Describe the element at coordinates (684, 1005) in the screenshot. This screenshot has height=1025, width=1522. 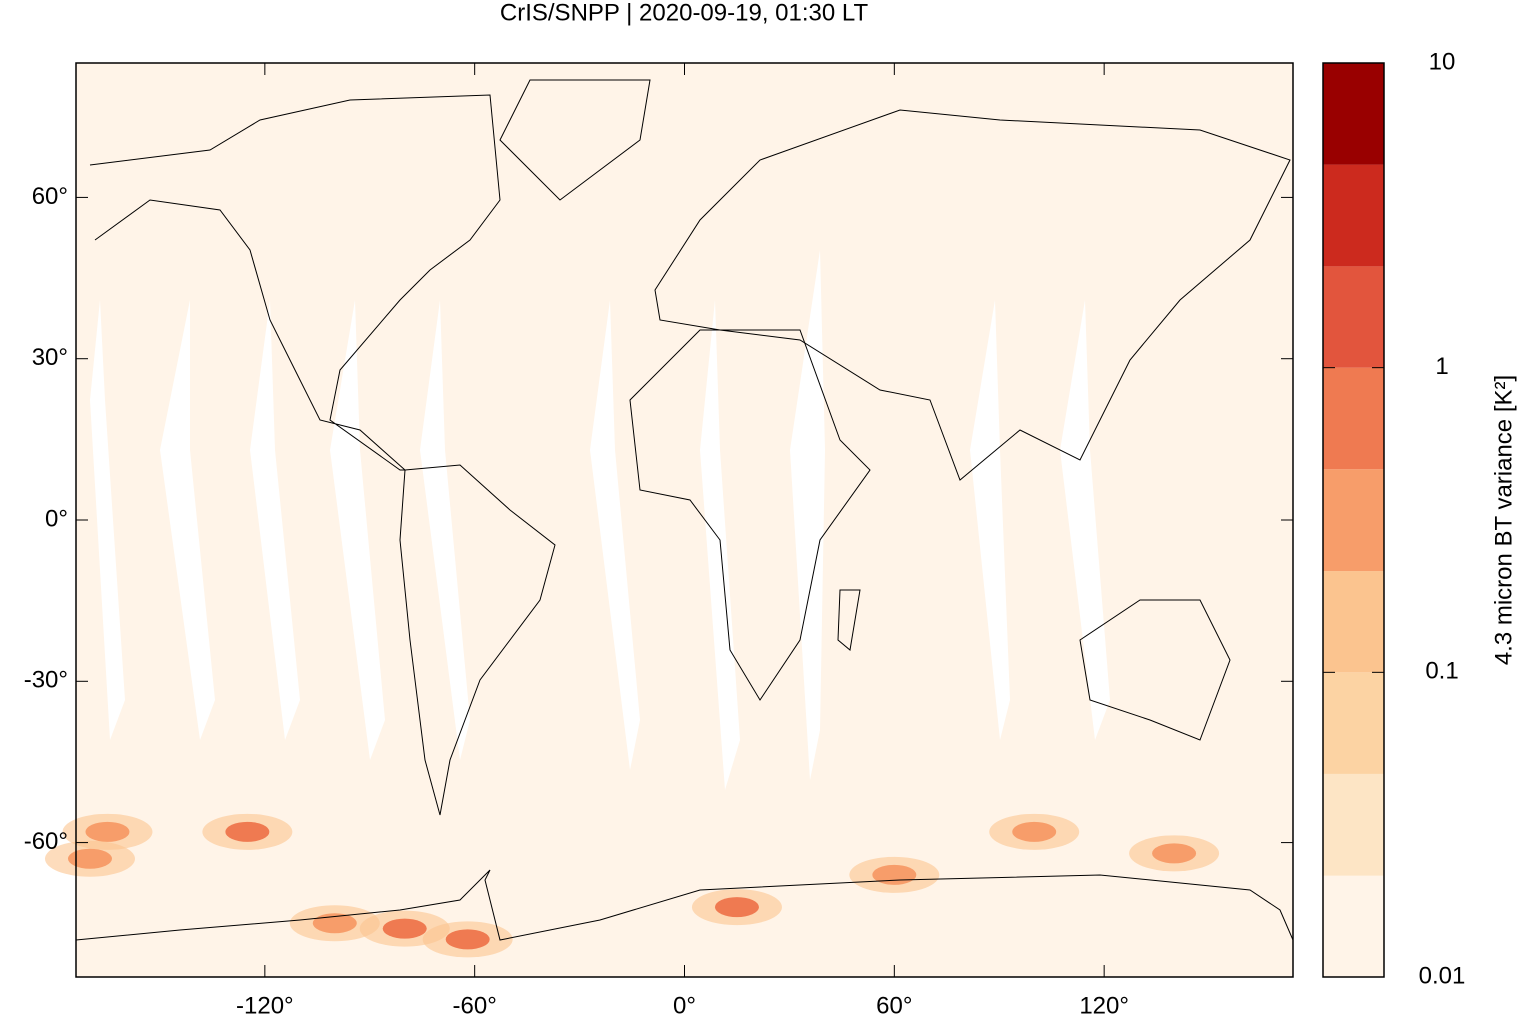
I see `x-tick-label: 0°` at that location.